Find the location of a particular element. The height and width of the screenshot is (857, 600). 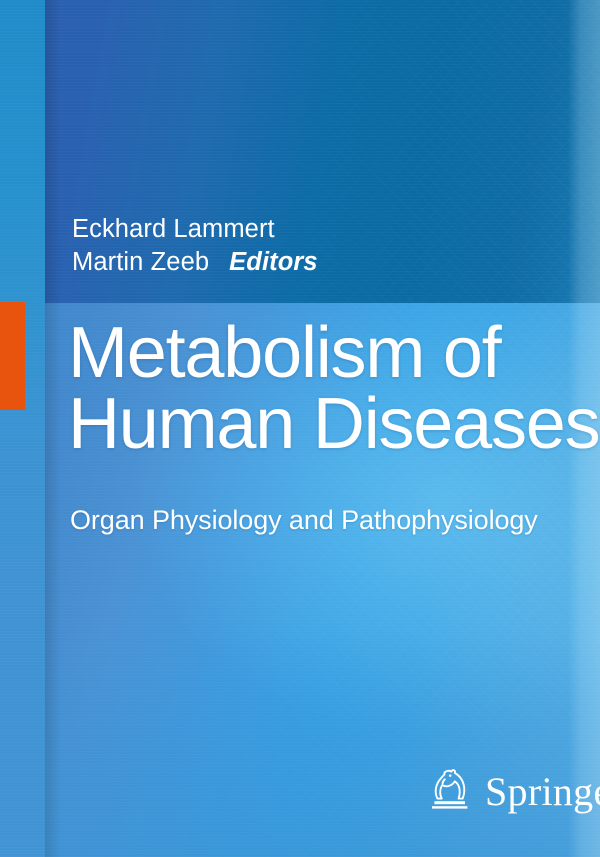

editor-name-2: Martin Zeeb Editors is located at coordinates (195, 262).